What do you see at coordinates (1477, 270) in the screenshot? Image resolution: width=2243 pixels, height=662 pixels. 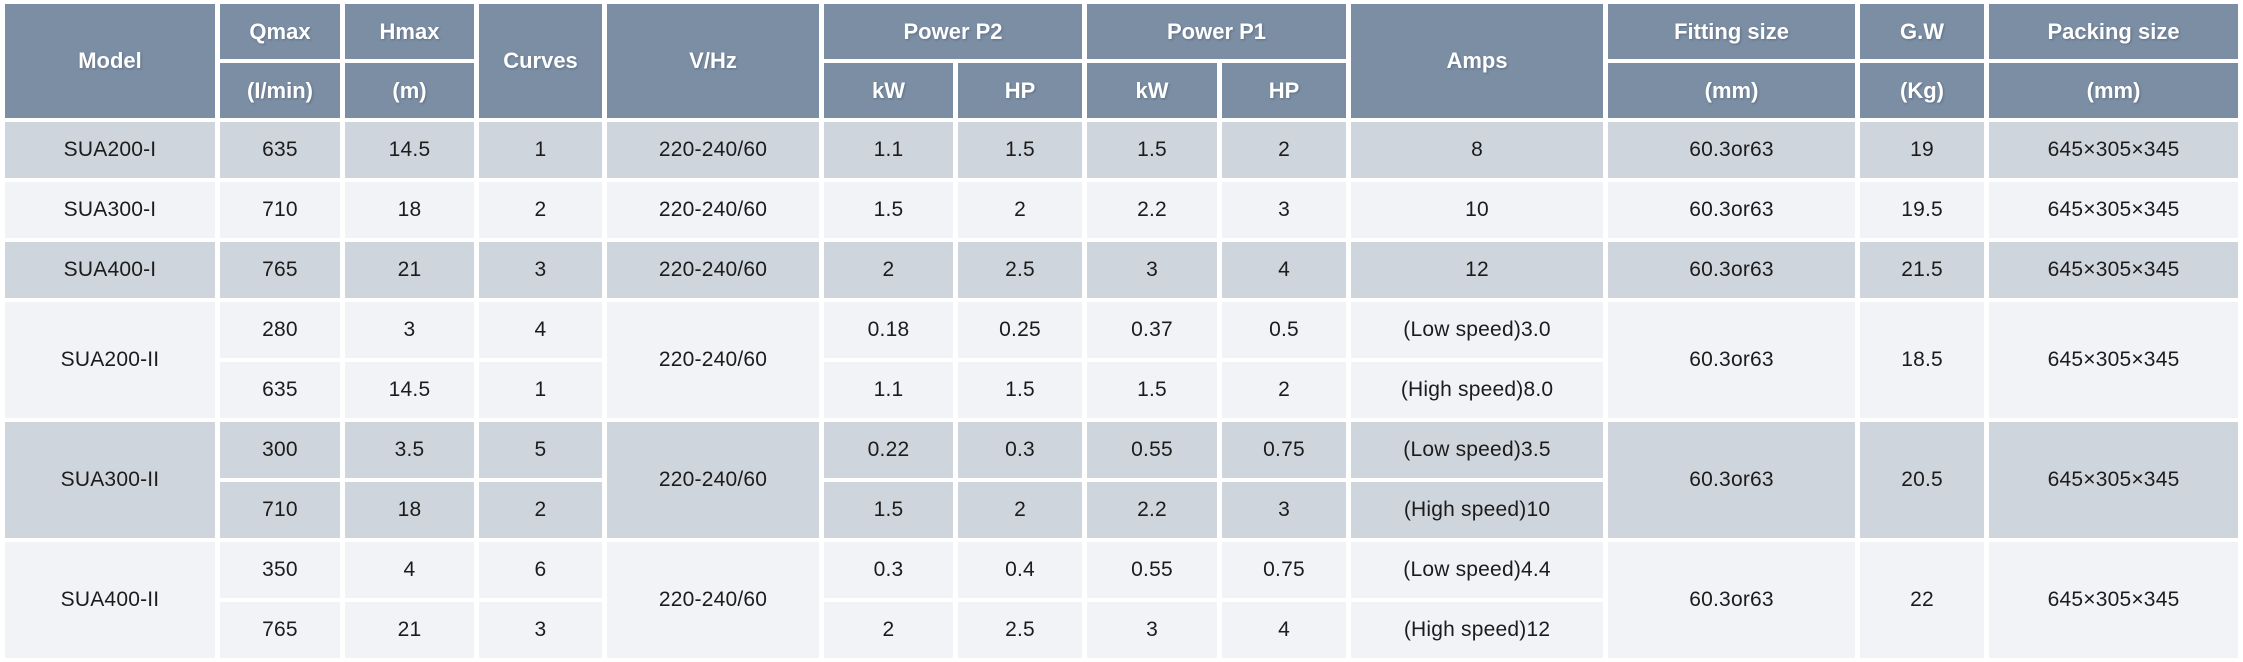 I see `cell-amps: 12` at bounding box center [1477, 270].